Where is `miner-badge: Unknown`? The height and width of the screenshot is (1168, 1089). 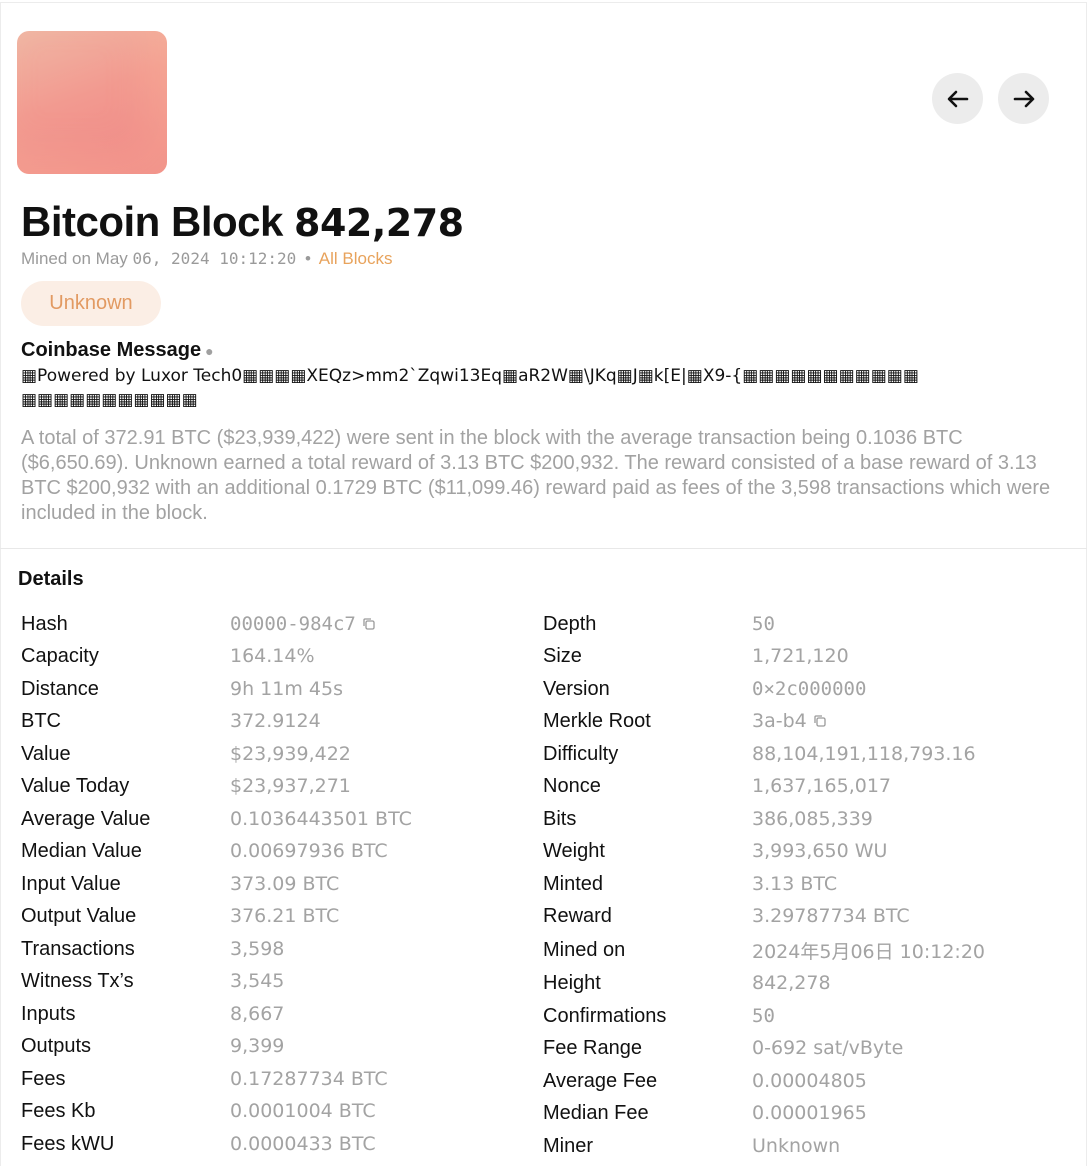
miner-badge: Unknown is located at coordinates (91, 303).